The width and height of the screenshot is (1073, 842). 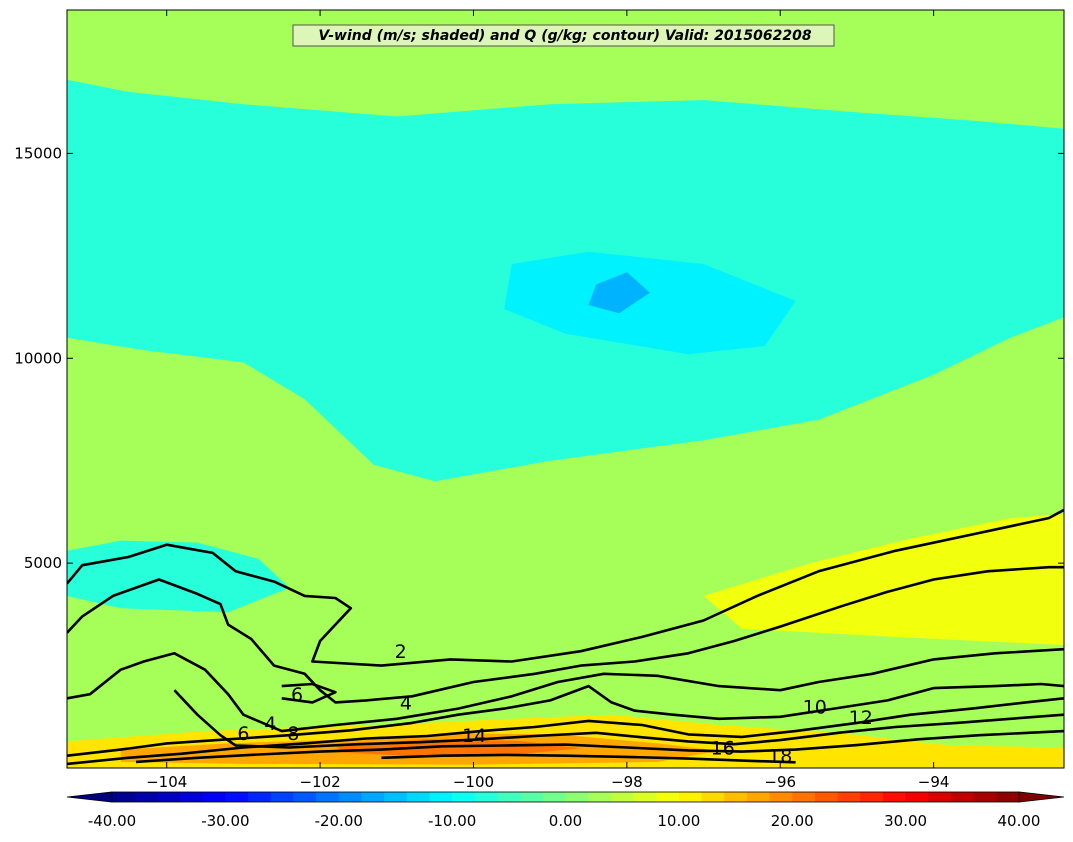 I want to click on colorbar-tick-label: -30.00, so click(x=225, y=821).